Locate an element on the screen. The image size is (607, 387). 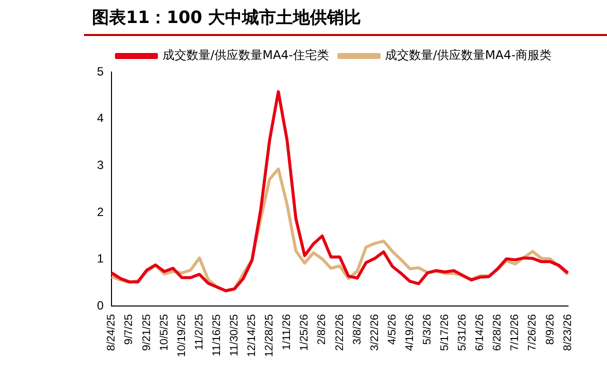
x-tick-label: 3/8/26 is located at coordinates (357, 329).